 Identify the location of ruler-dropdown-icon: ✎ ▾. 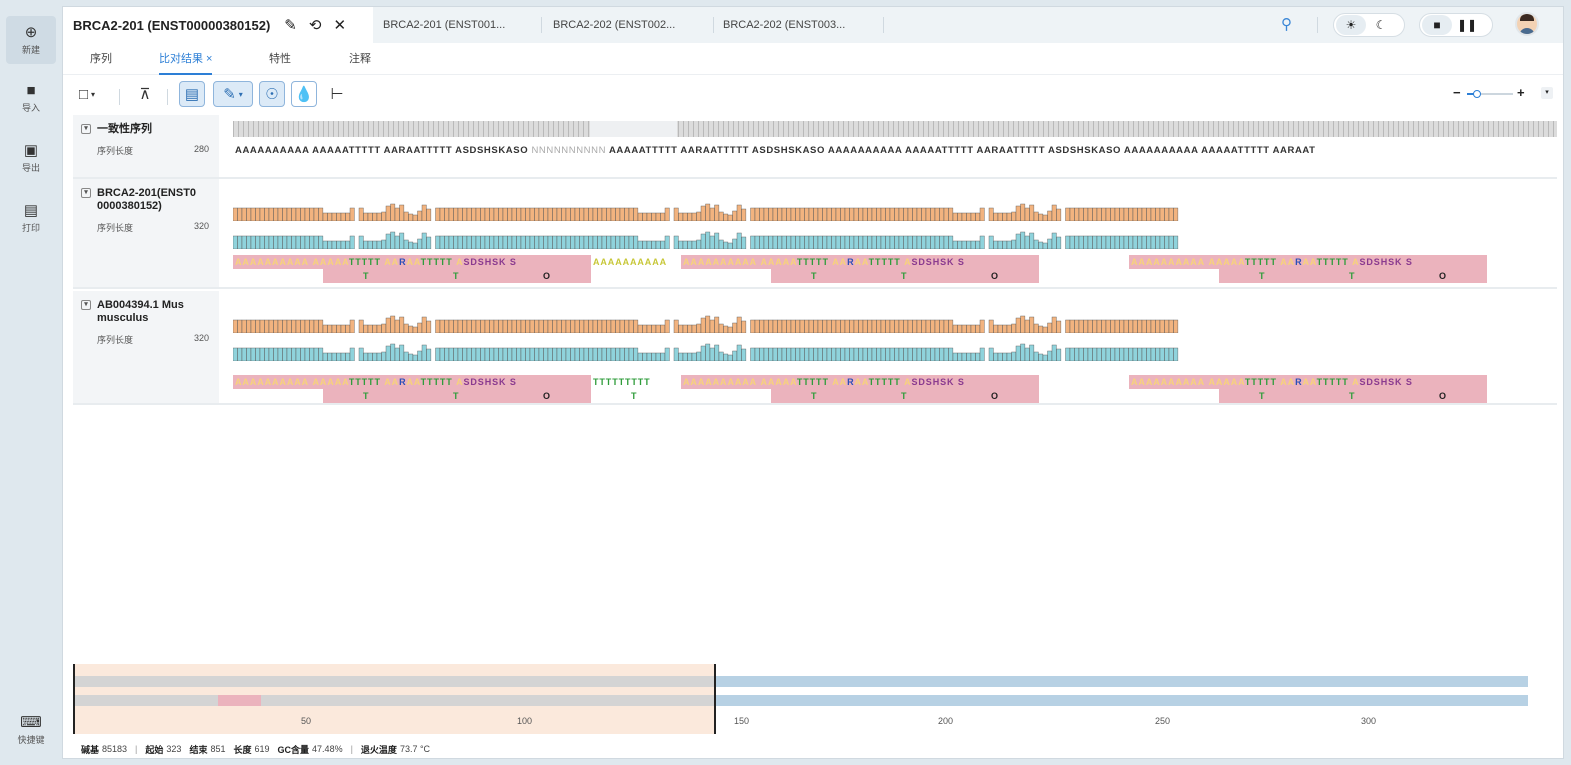
(233, 94).